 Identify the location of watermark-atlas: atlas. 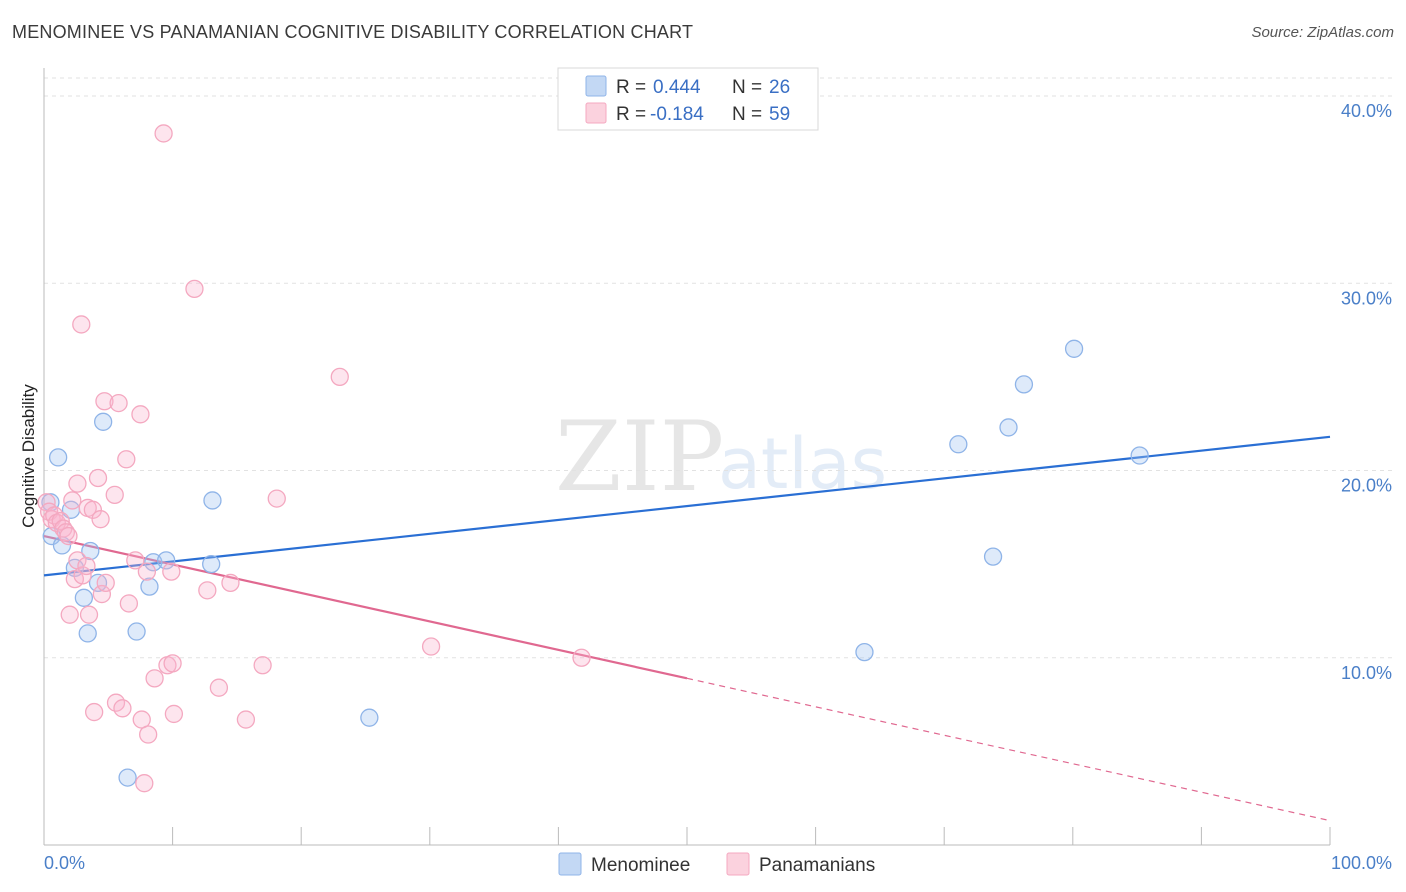
(802, 464).